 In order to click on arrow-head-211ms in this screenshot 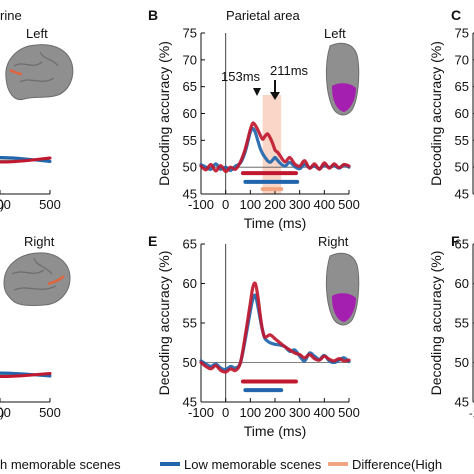, I will do `click(275, 96)`.